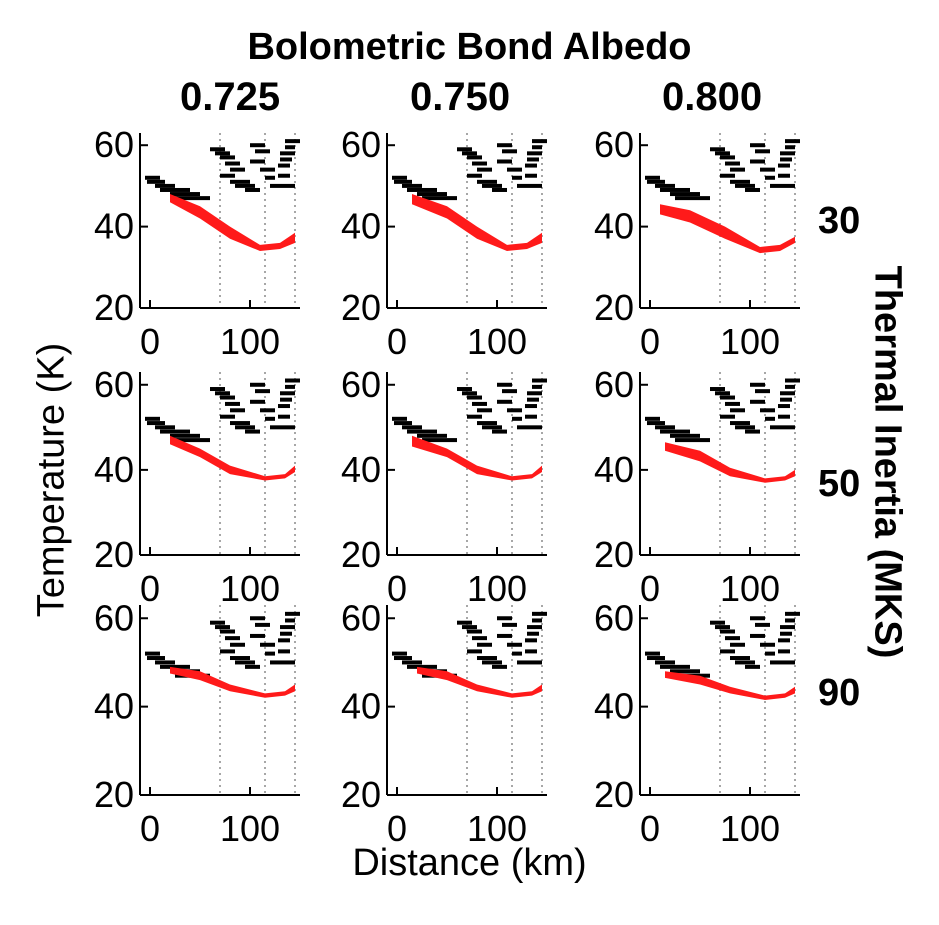  What do you see at coordinates (197, 486) in the screenshot?
I see `panel-4: 20 40 60 0 100` at bounding box center [197, 486].